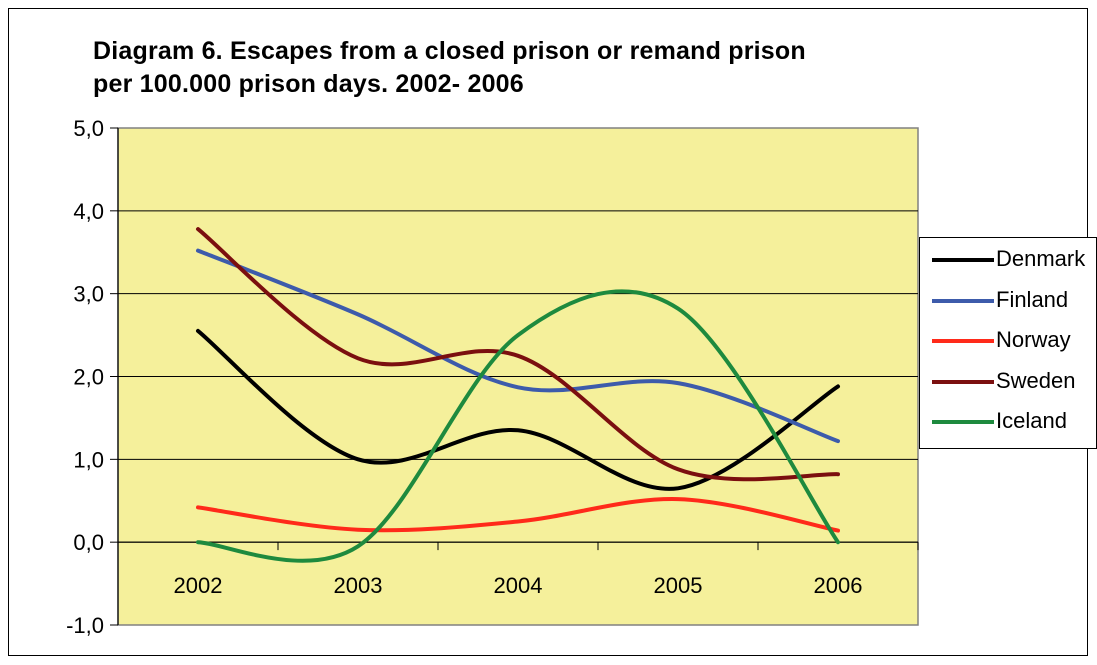 The image size is (1097, 665). What do you see at coordinates (88, 294) in the screenshot?
I see `y-tick-label: 3,0` at bounding box center [88, 294].